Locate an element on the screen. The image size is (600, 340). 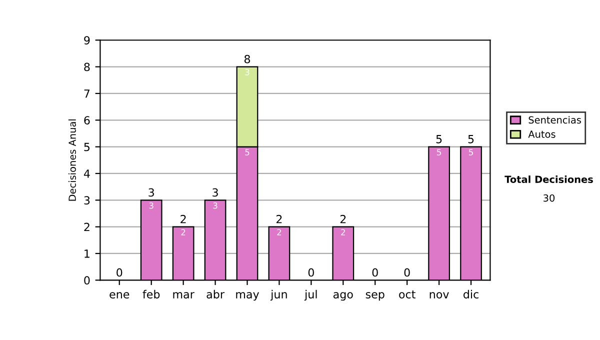
x-tick-label: oct is located at coordinates (407, 294).